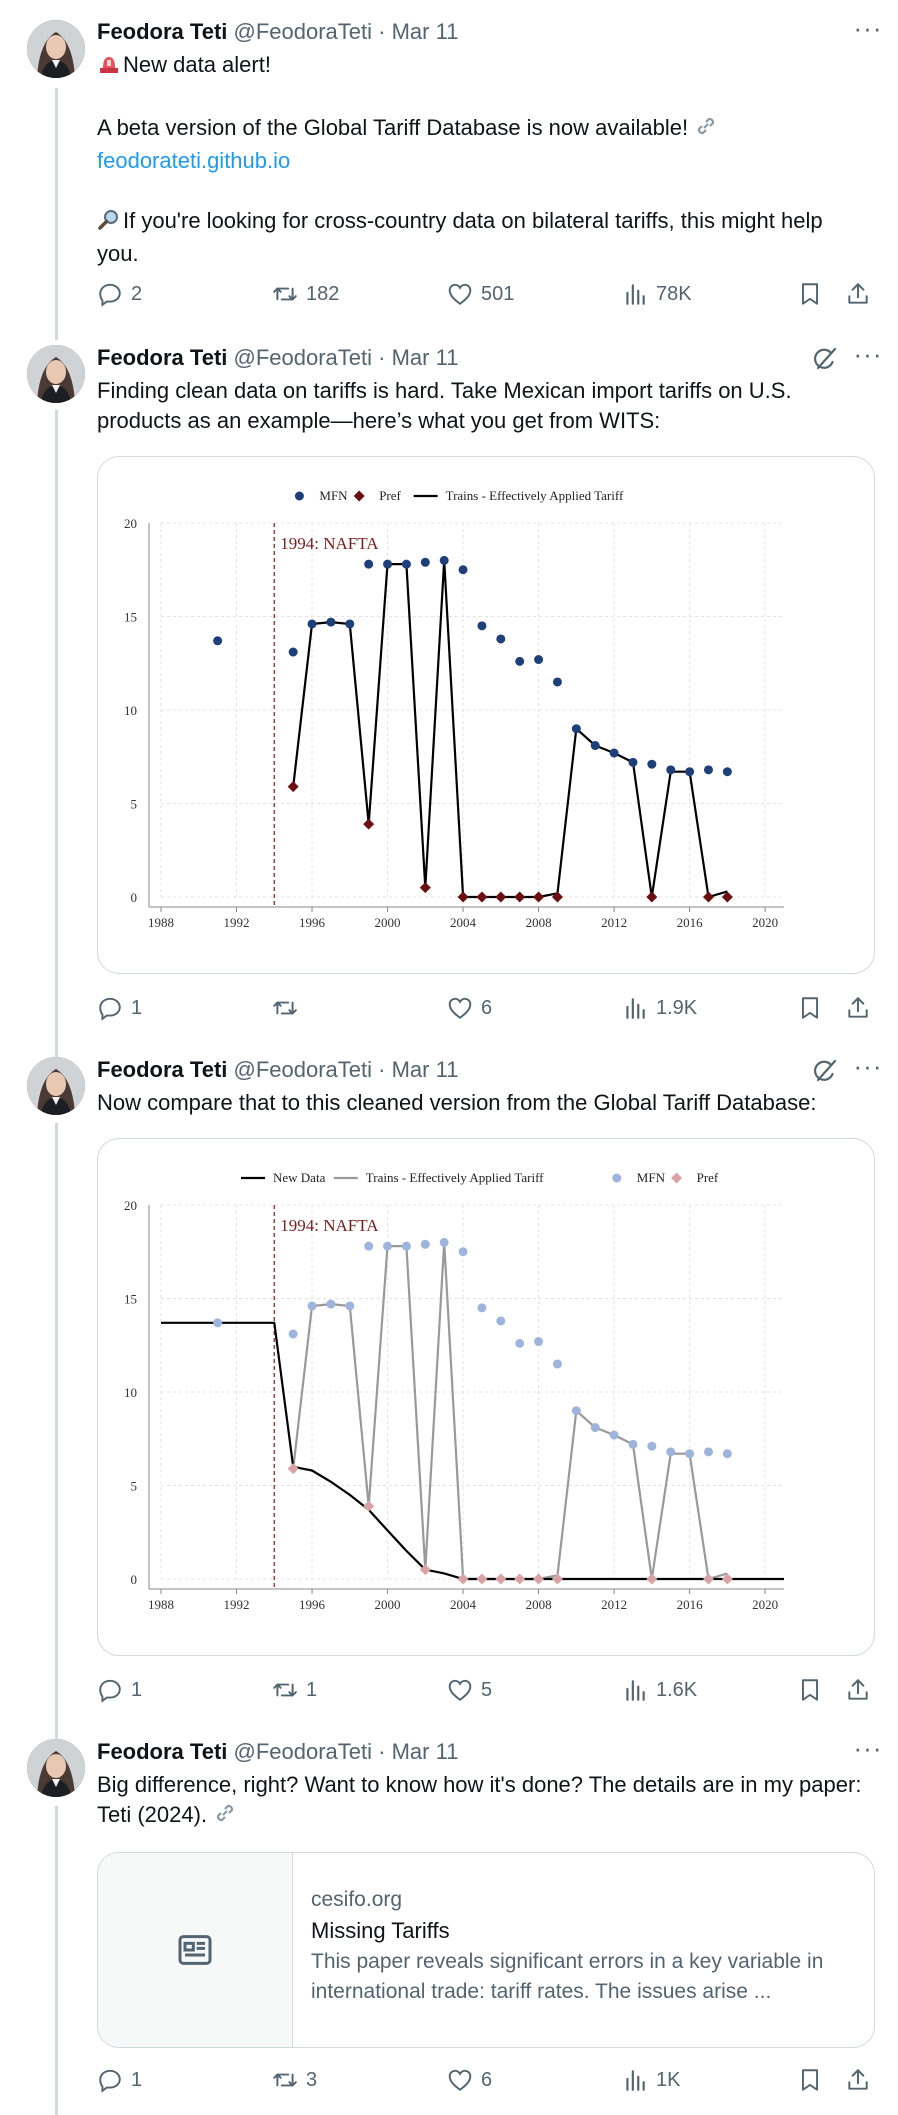 Image resolution: width=898 pixels, height=2115 pixels. What do you see at coordinates (161, 922) in the screenshot?
I see `x-tick-label: 1988` at bounding box center [161, 922].